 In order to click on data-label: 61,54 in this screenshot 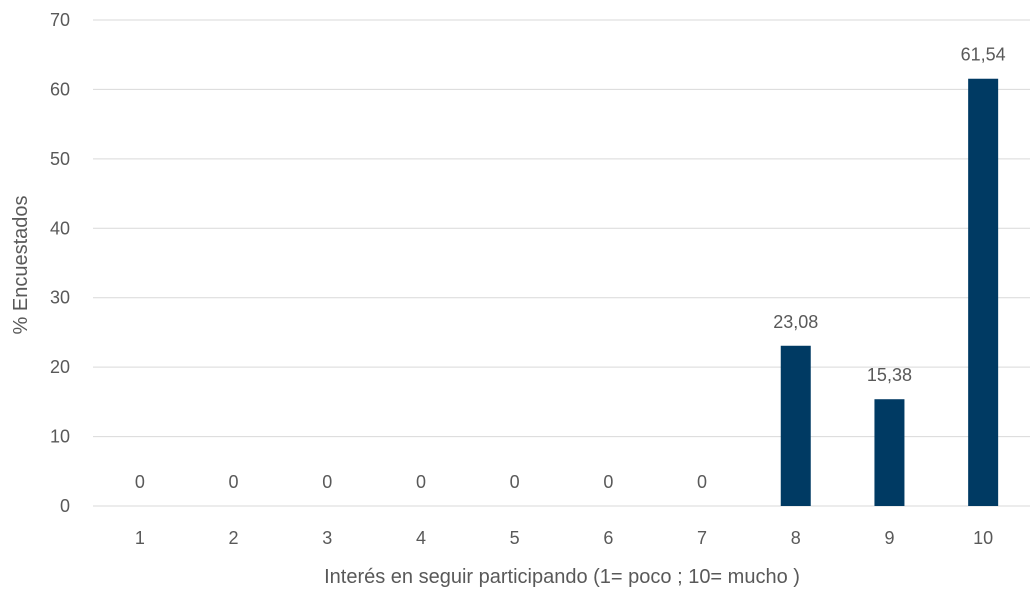, I will do `click(983, 55)`.